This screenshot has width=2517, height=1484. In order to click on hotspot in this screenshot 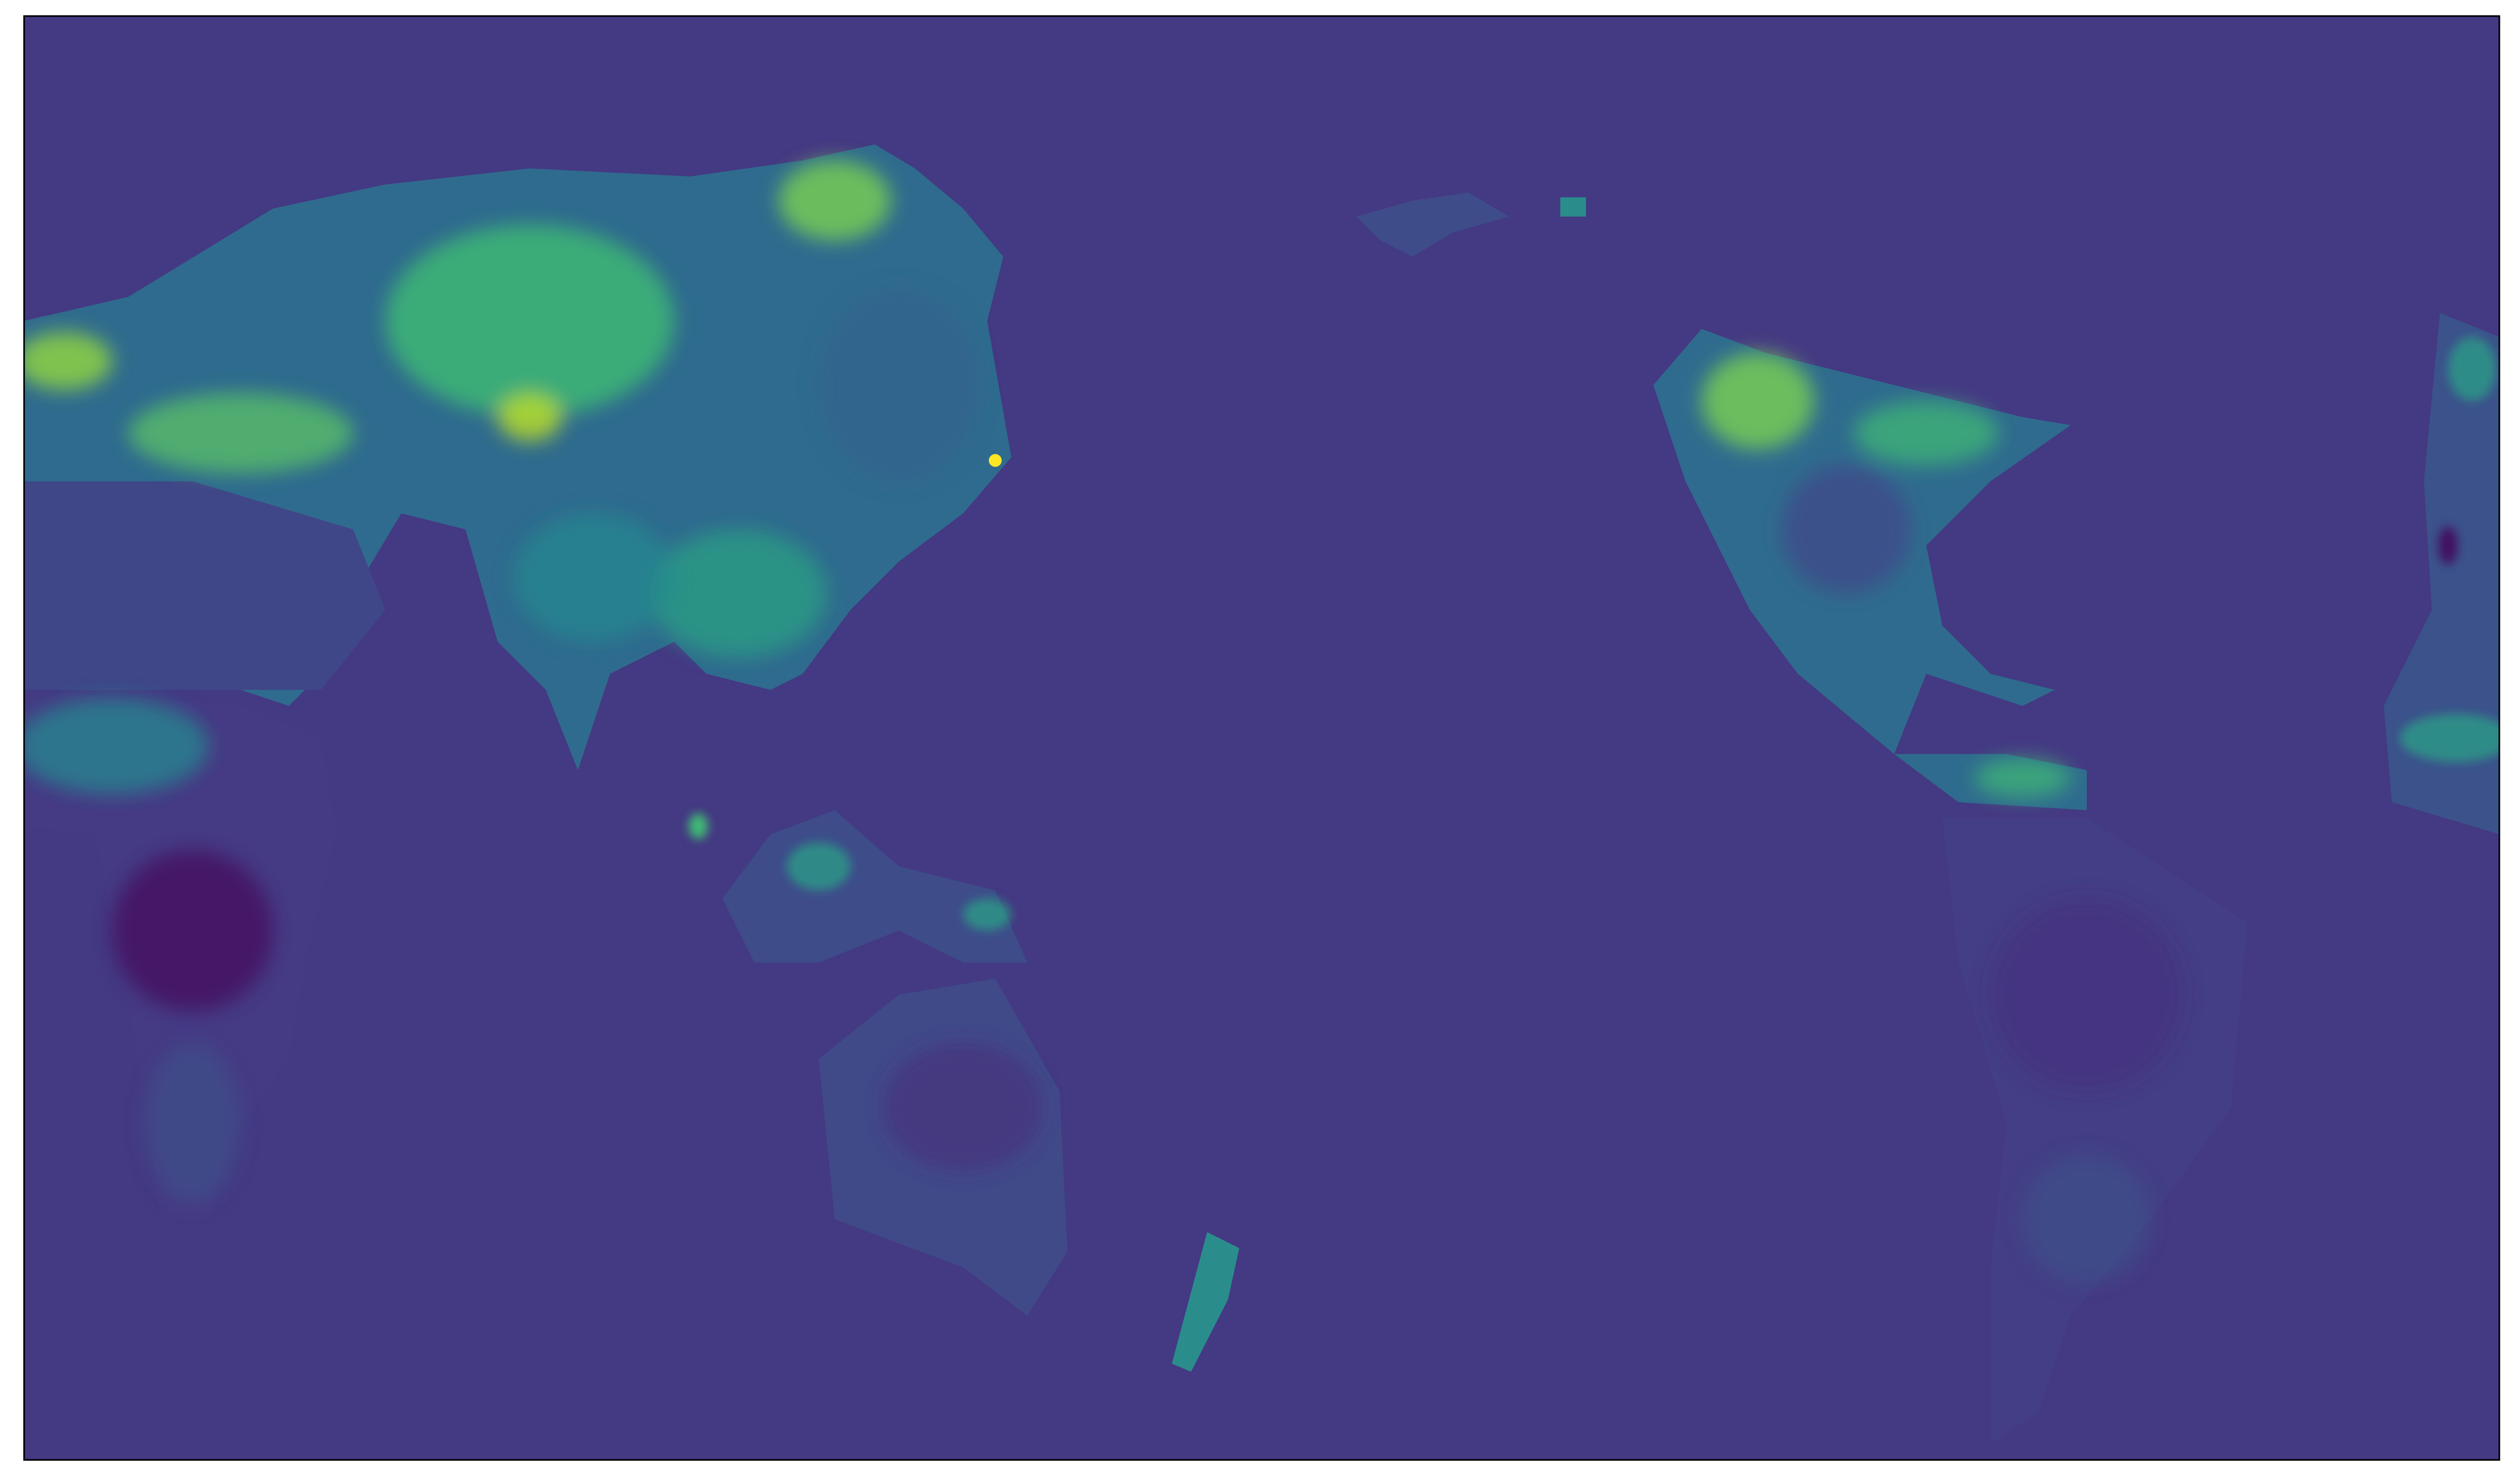, I will do `click(995, 461)`.